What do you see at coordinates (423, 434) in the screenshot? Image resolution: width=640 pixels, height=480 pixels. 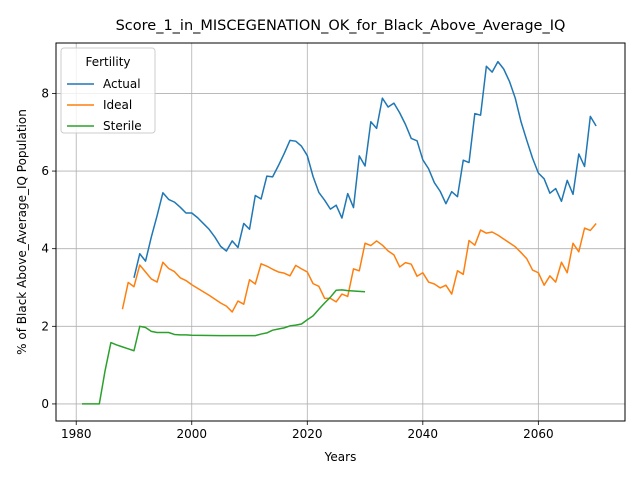 I see `x-tick-label: 2040` at bounding box center [423, 434].